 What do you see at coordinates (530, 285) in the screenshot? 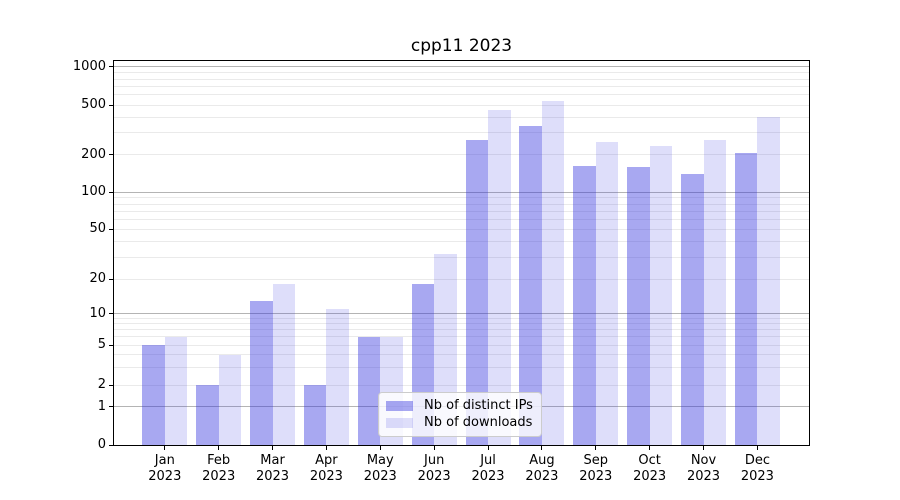
I see `bar-distinct-ips-aug` at bounding box center [530, 285].